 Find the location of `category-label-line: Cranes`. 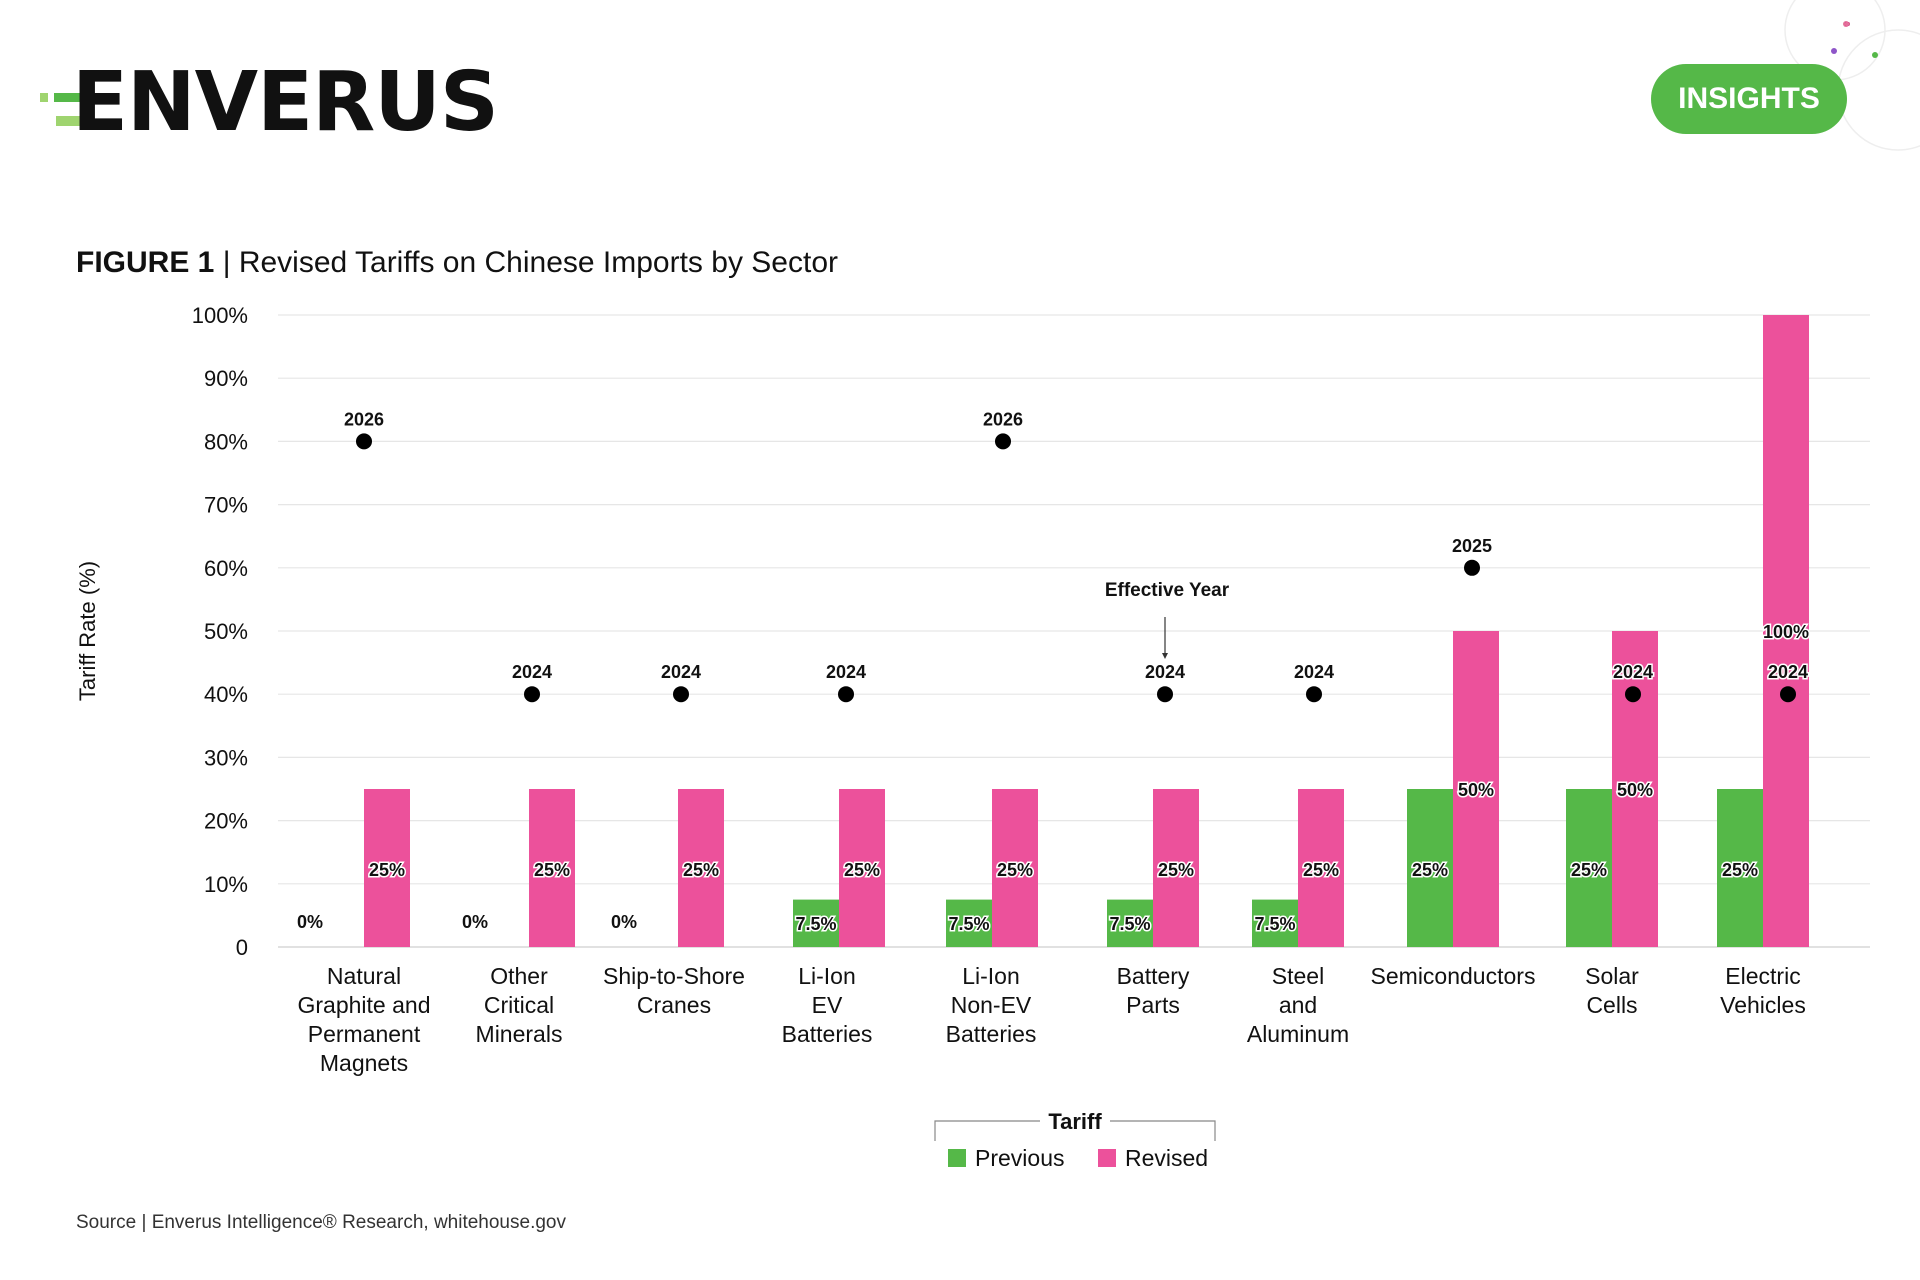

category-label-line: Cranes is located at coordinates (674, 1005).